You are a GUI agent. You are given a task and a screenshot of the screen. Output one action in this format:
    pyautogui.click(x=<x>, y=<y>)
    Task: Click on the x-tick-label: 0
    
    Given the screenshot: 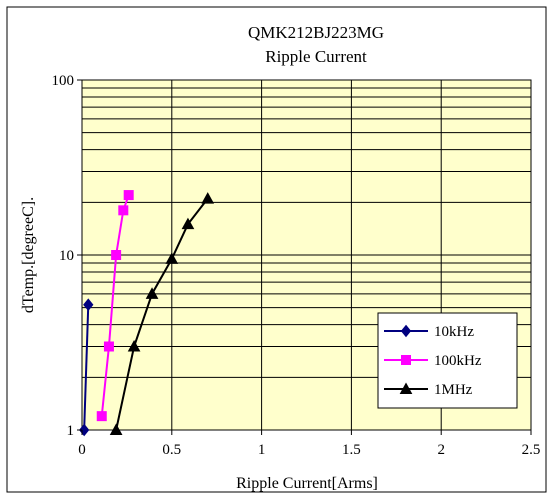 What is the action you would take?
    pyautogui.click(x=82, y=450)
    